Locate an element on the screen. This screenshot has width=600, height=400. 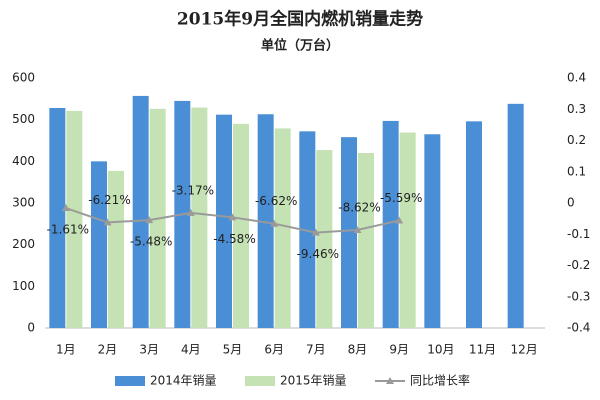
y2-tick-label: 0.4 is located at coordinates (576, 78).